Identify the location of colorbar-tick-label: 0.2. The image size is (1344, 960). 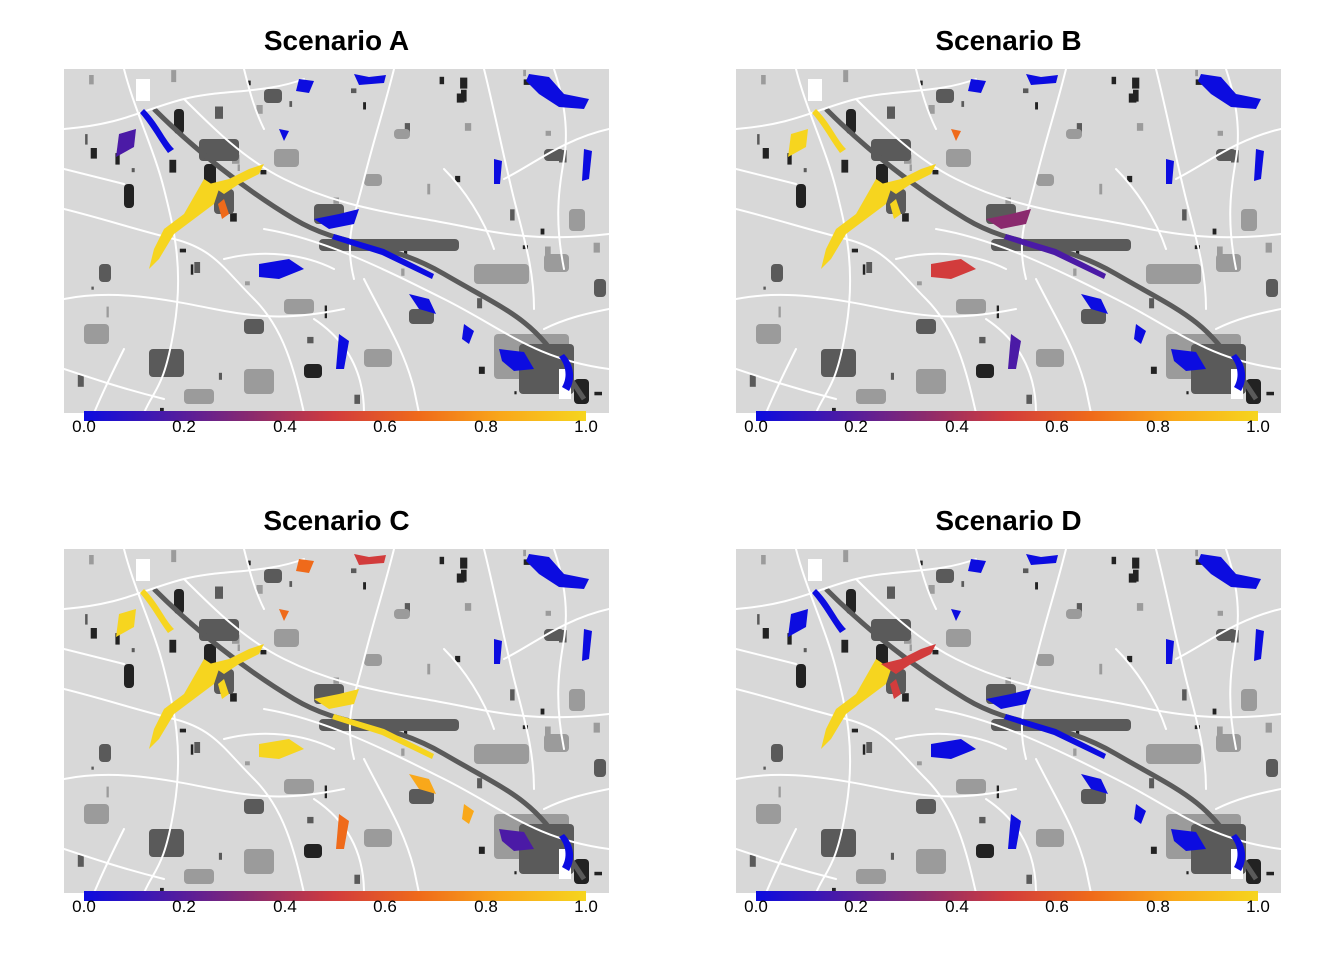
(856, 426).